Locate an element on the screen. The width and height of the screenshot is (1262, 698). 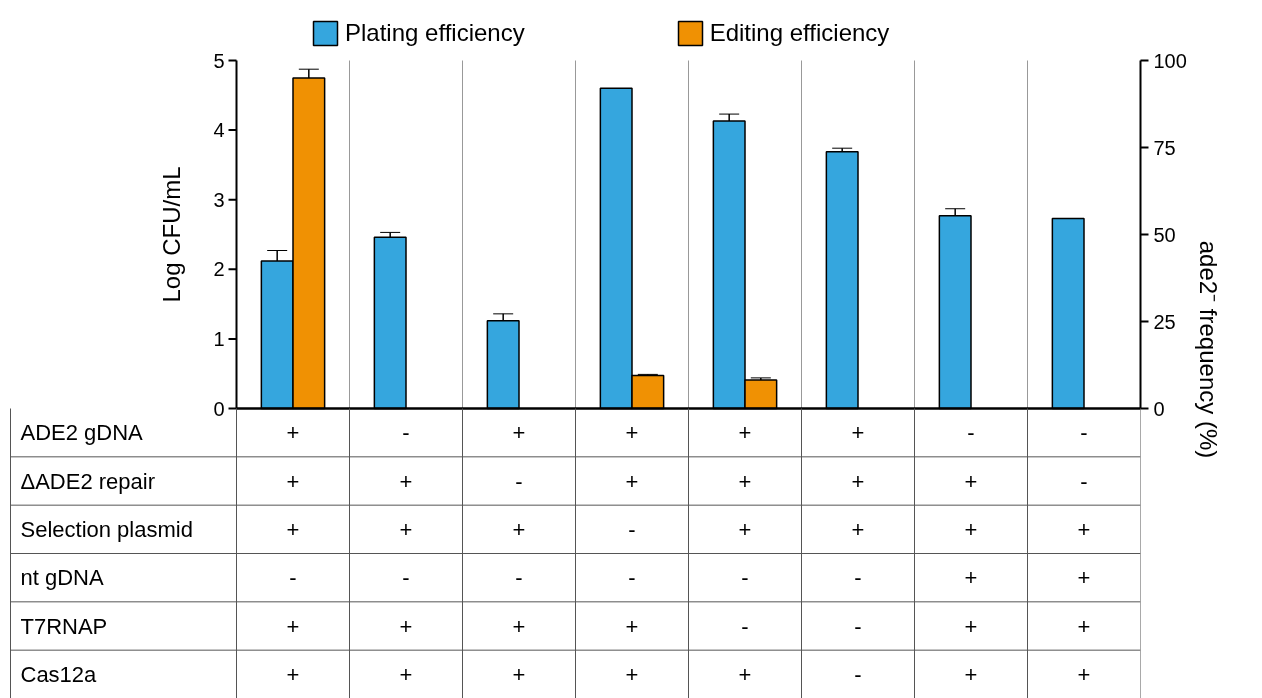
y-axis-title: Log CFU/mL is located at coordinates (171, 234).